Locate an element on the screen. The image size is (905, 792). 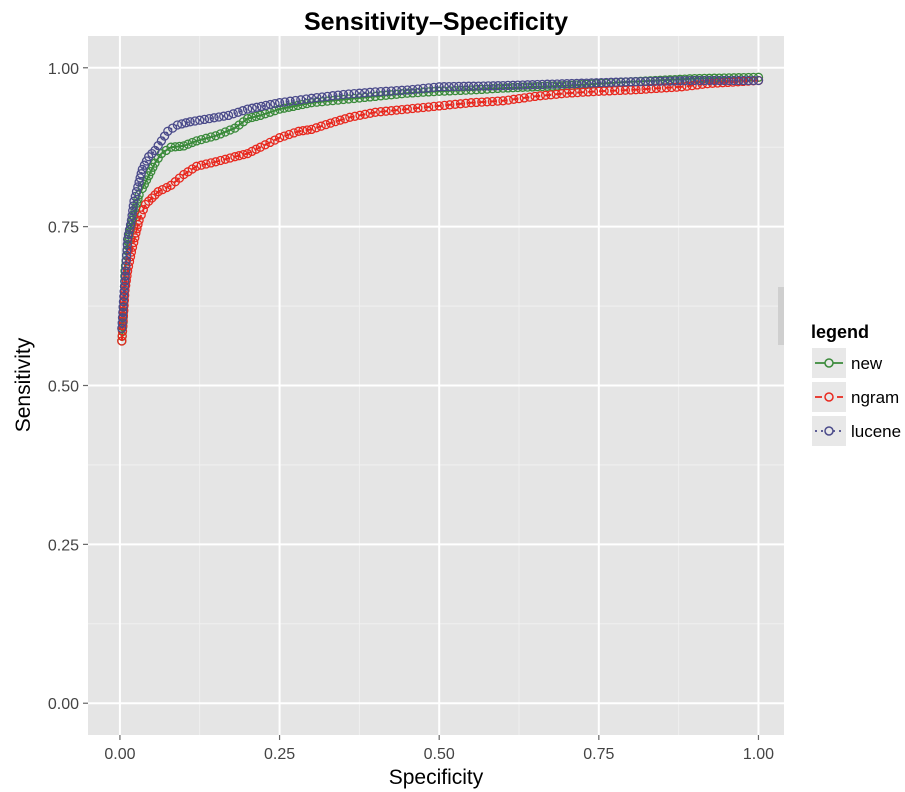
panel-edge-marker is located at coordinates (781, 316).